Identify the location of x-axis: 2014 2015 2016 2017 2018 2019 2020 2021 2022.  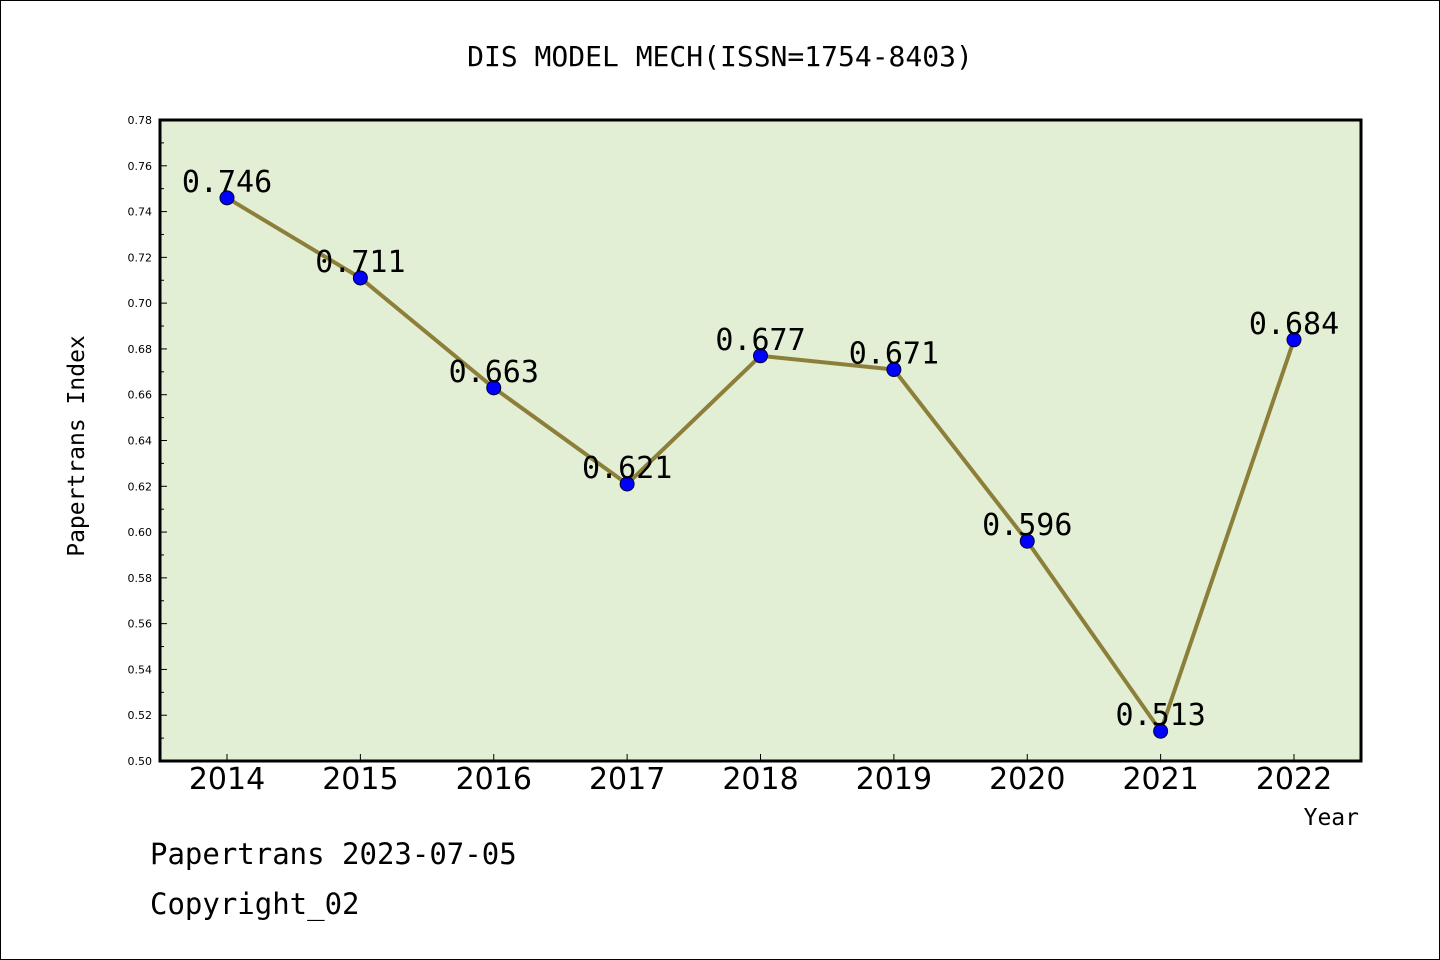
(760, 775).